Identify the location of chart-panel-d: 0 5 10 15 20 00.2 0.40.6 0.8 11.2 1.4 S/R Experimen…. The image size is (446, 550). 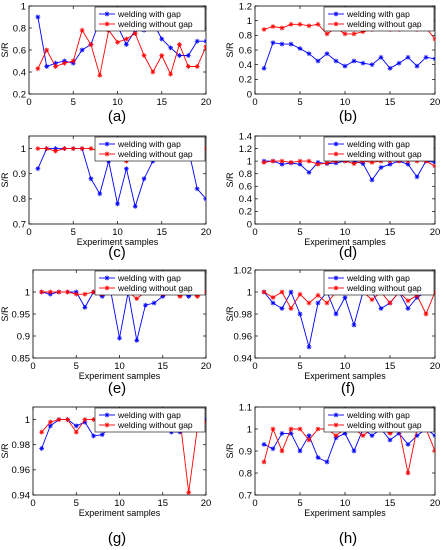
(332, 196).